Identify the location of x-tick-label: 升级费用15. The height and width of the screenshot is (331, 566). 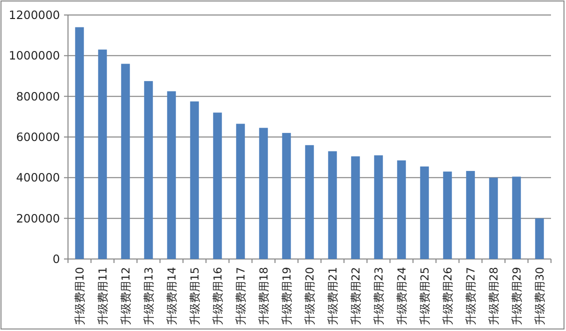
(195, 296).